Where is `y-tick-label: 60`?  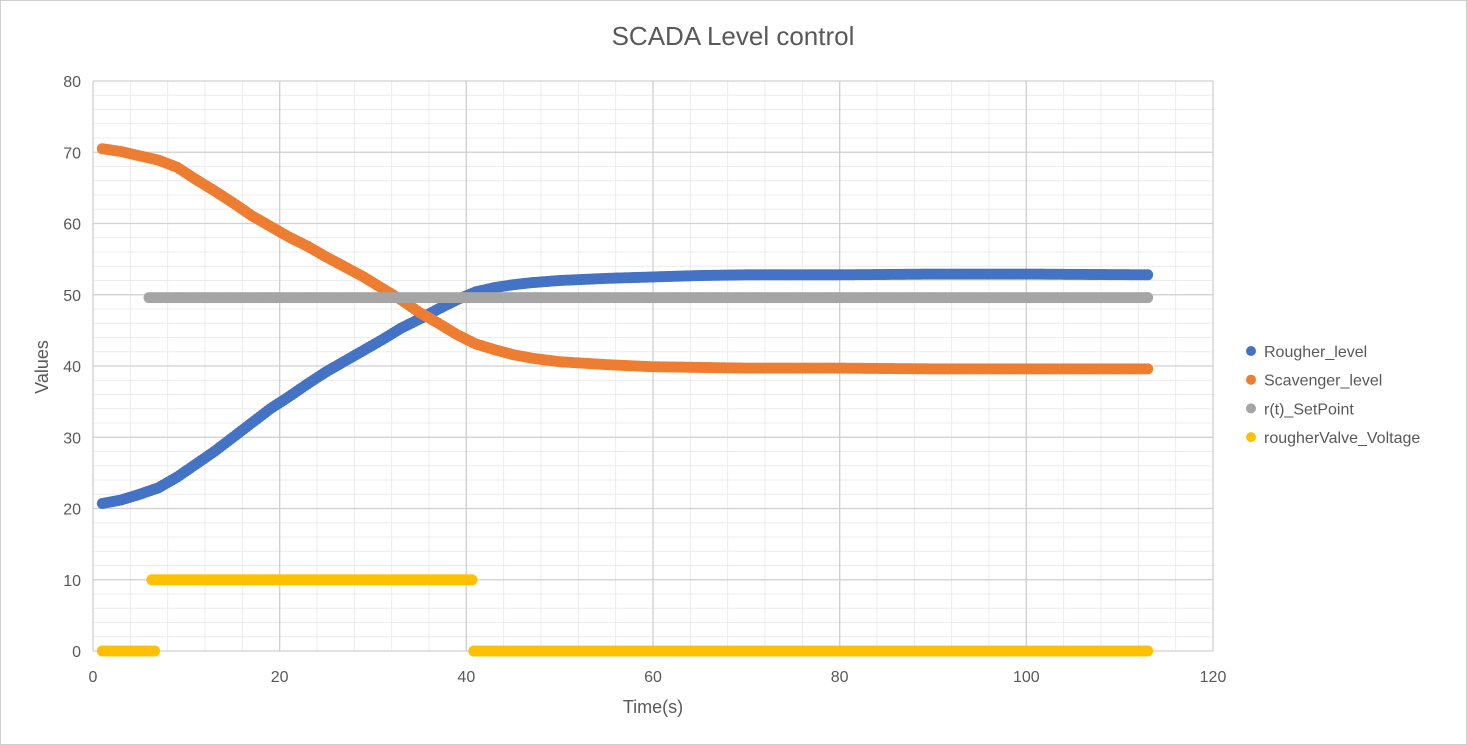 y-tick-label: 60 is located at coordinates (72, 225).